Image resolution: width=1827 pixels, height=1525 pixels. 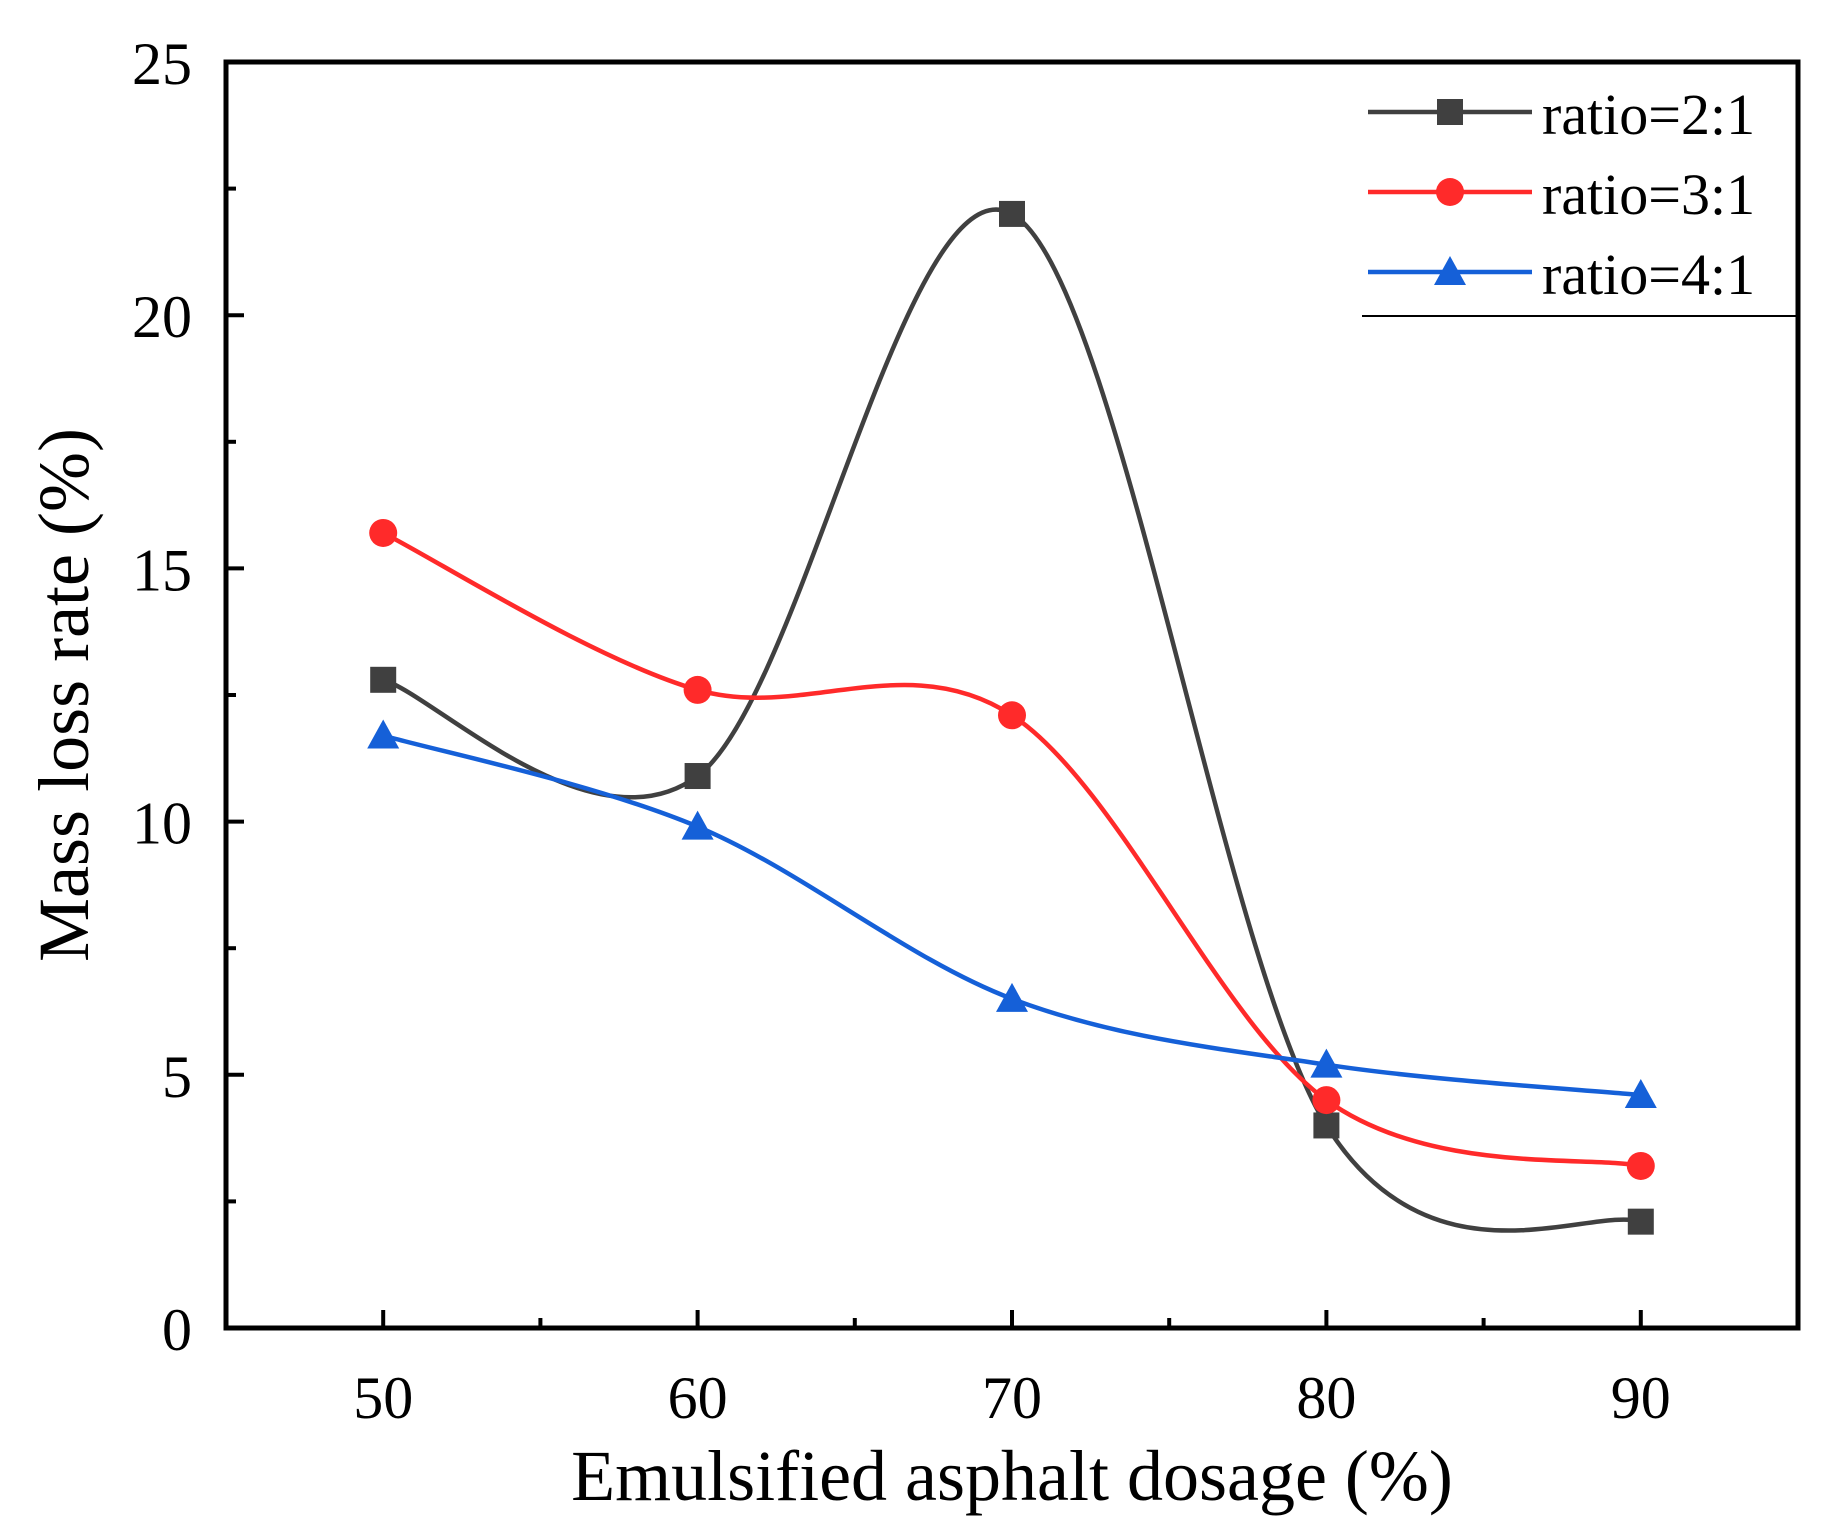 I want to click on legend-label: ratio=4:1, so click(x=1648, y=274).